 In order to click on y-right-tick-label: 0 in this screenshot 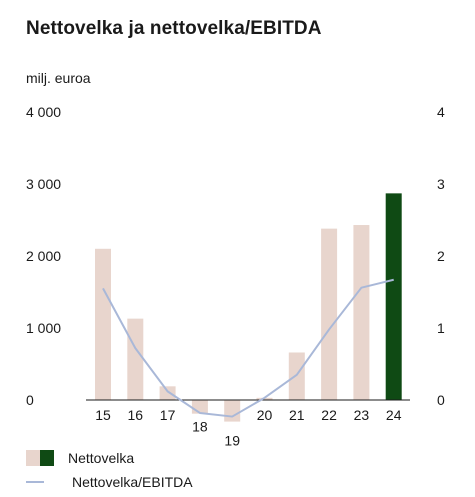, I will do `click(441, 400)`.